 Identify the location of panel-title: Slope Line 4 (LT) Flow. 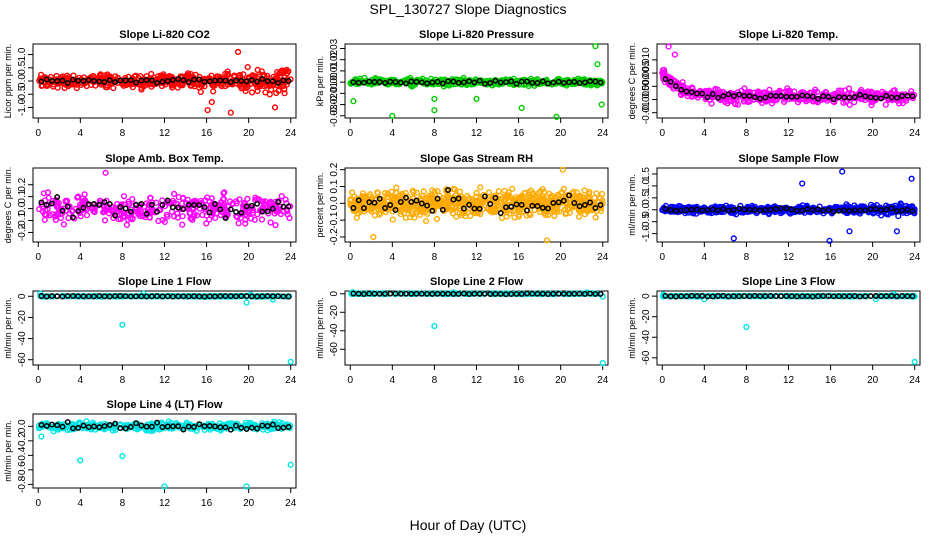
(165, 405).